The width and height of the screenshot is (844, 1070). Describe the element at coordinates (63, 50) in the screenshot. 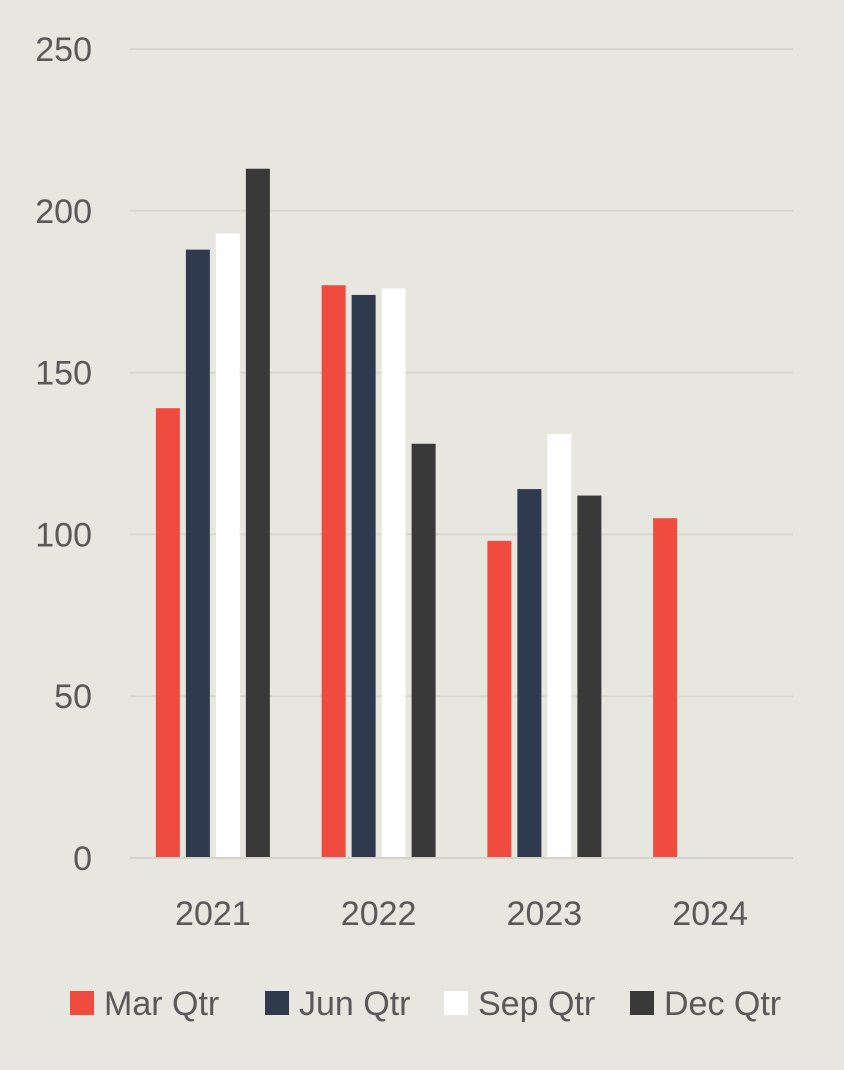

I see `y-tick-label: 250` at that location.